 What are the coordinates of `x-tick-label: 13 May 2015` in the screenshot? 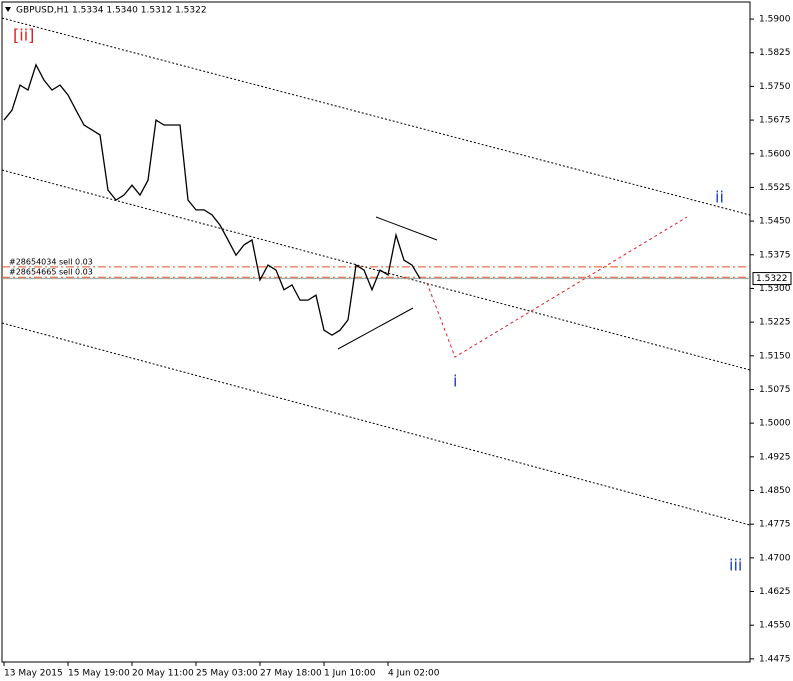 It's located at (33, 674).